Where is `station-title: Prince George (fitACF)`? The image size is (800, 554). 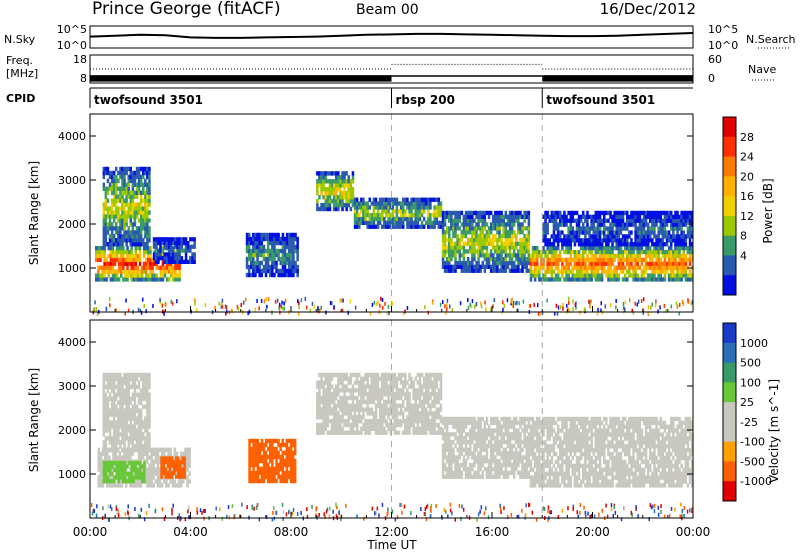
station-title: Prince George (fitACF) is located at coordinates (186, 9).